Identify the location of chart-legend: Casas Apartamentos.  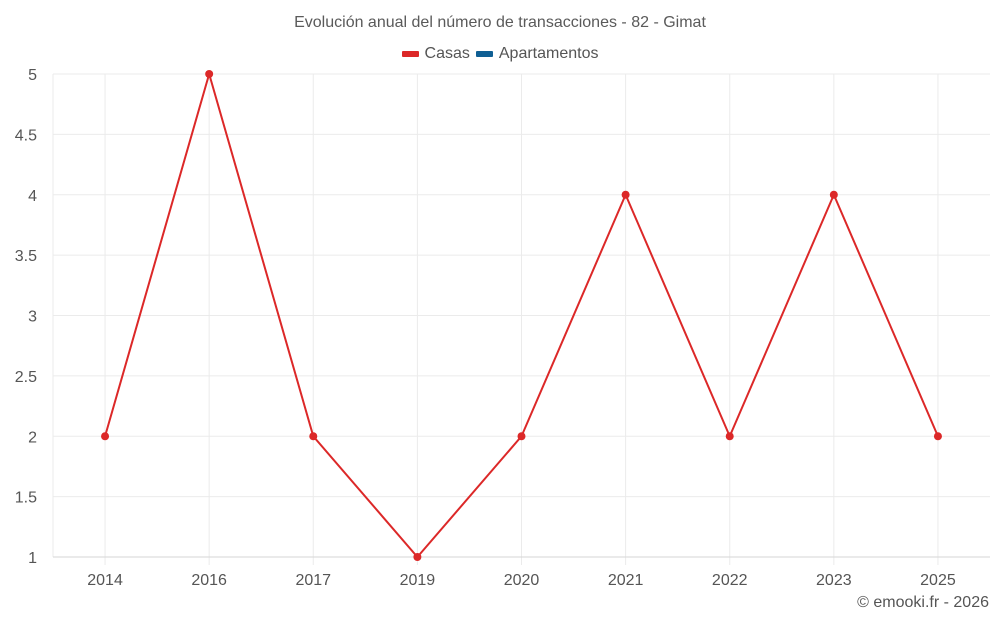
(500, 54).